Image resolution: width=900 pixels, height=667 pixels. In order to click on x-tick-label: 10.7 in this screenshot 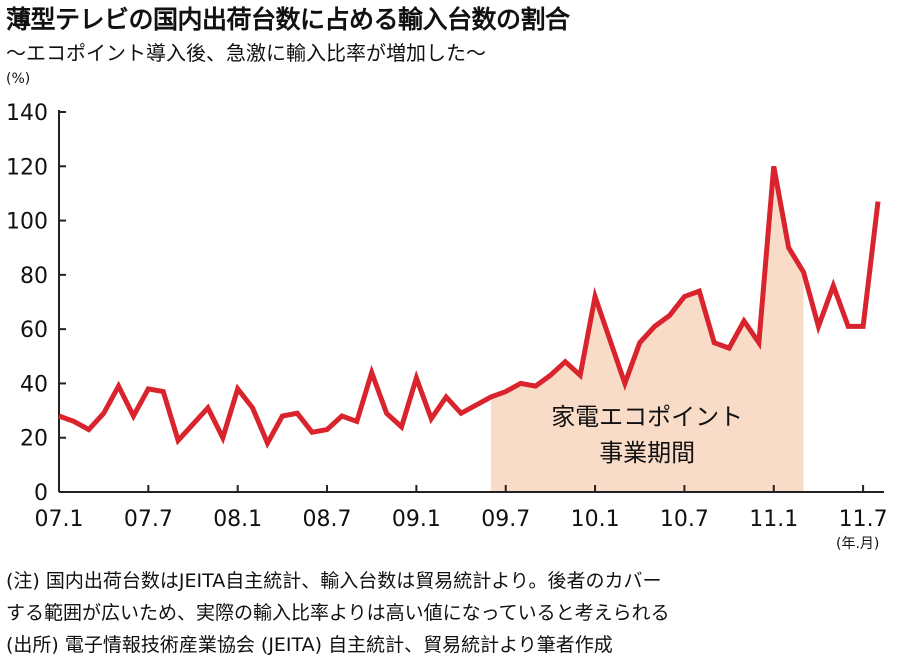, I will do `click(684, 519)`.